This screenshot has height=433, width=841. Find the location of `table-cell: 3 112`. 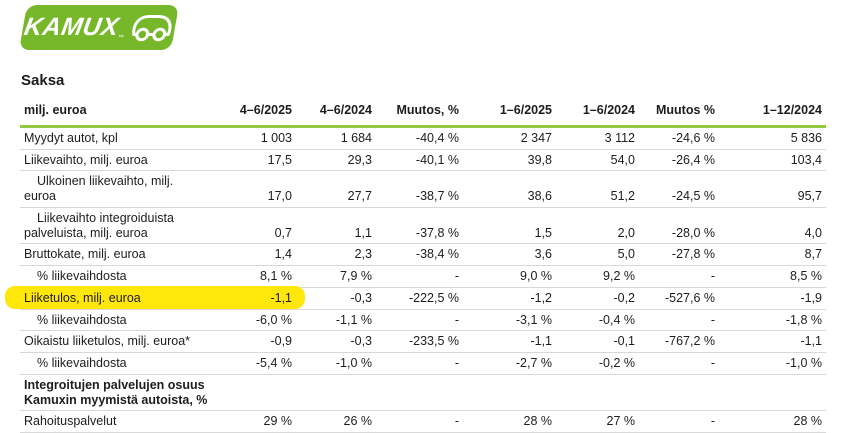

table-cell: 3 112 is located at coordinates (597, 139).